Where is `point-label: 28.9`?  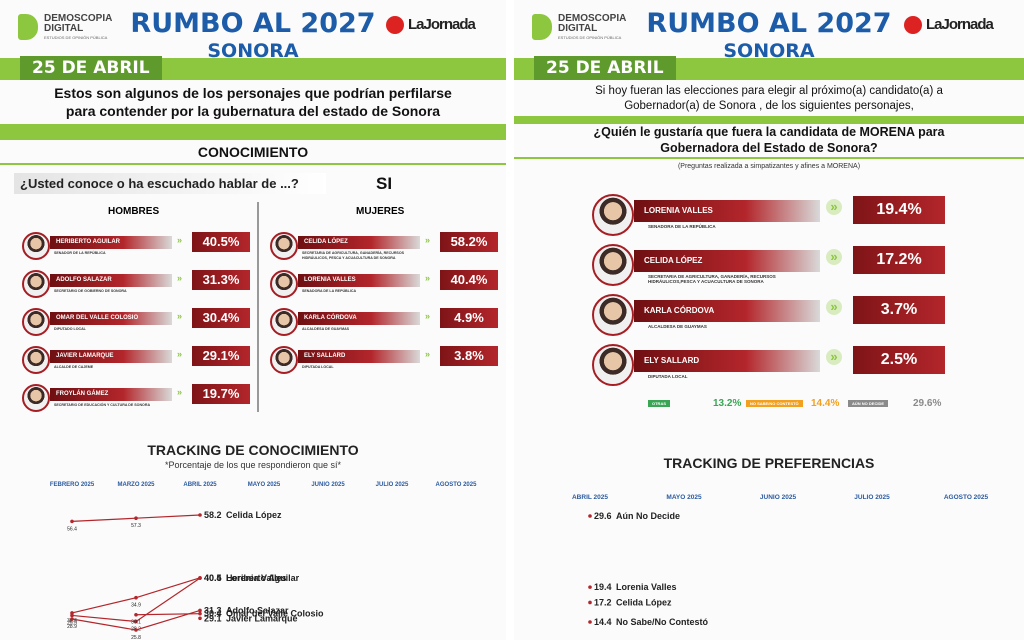 point-label: 28.9 is located at coordinates (72, 627).